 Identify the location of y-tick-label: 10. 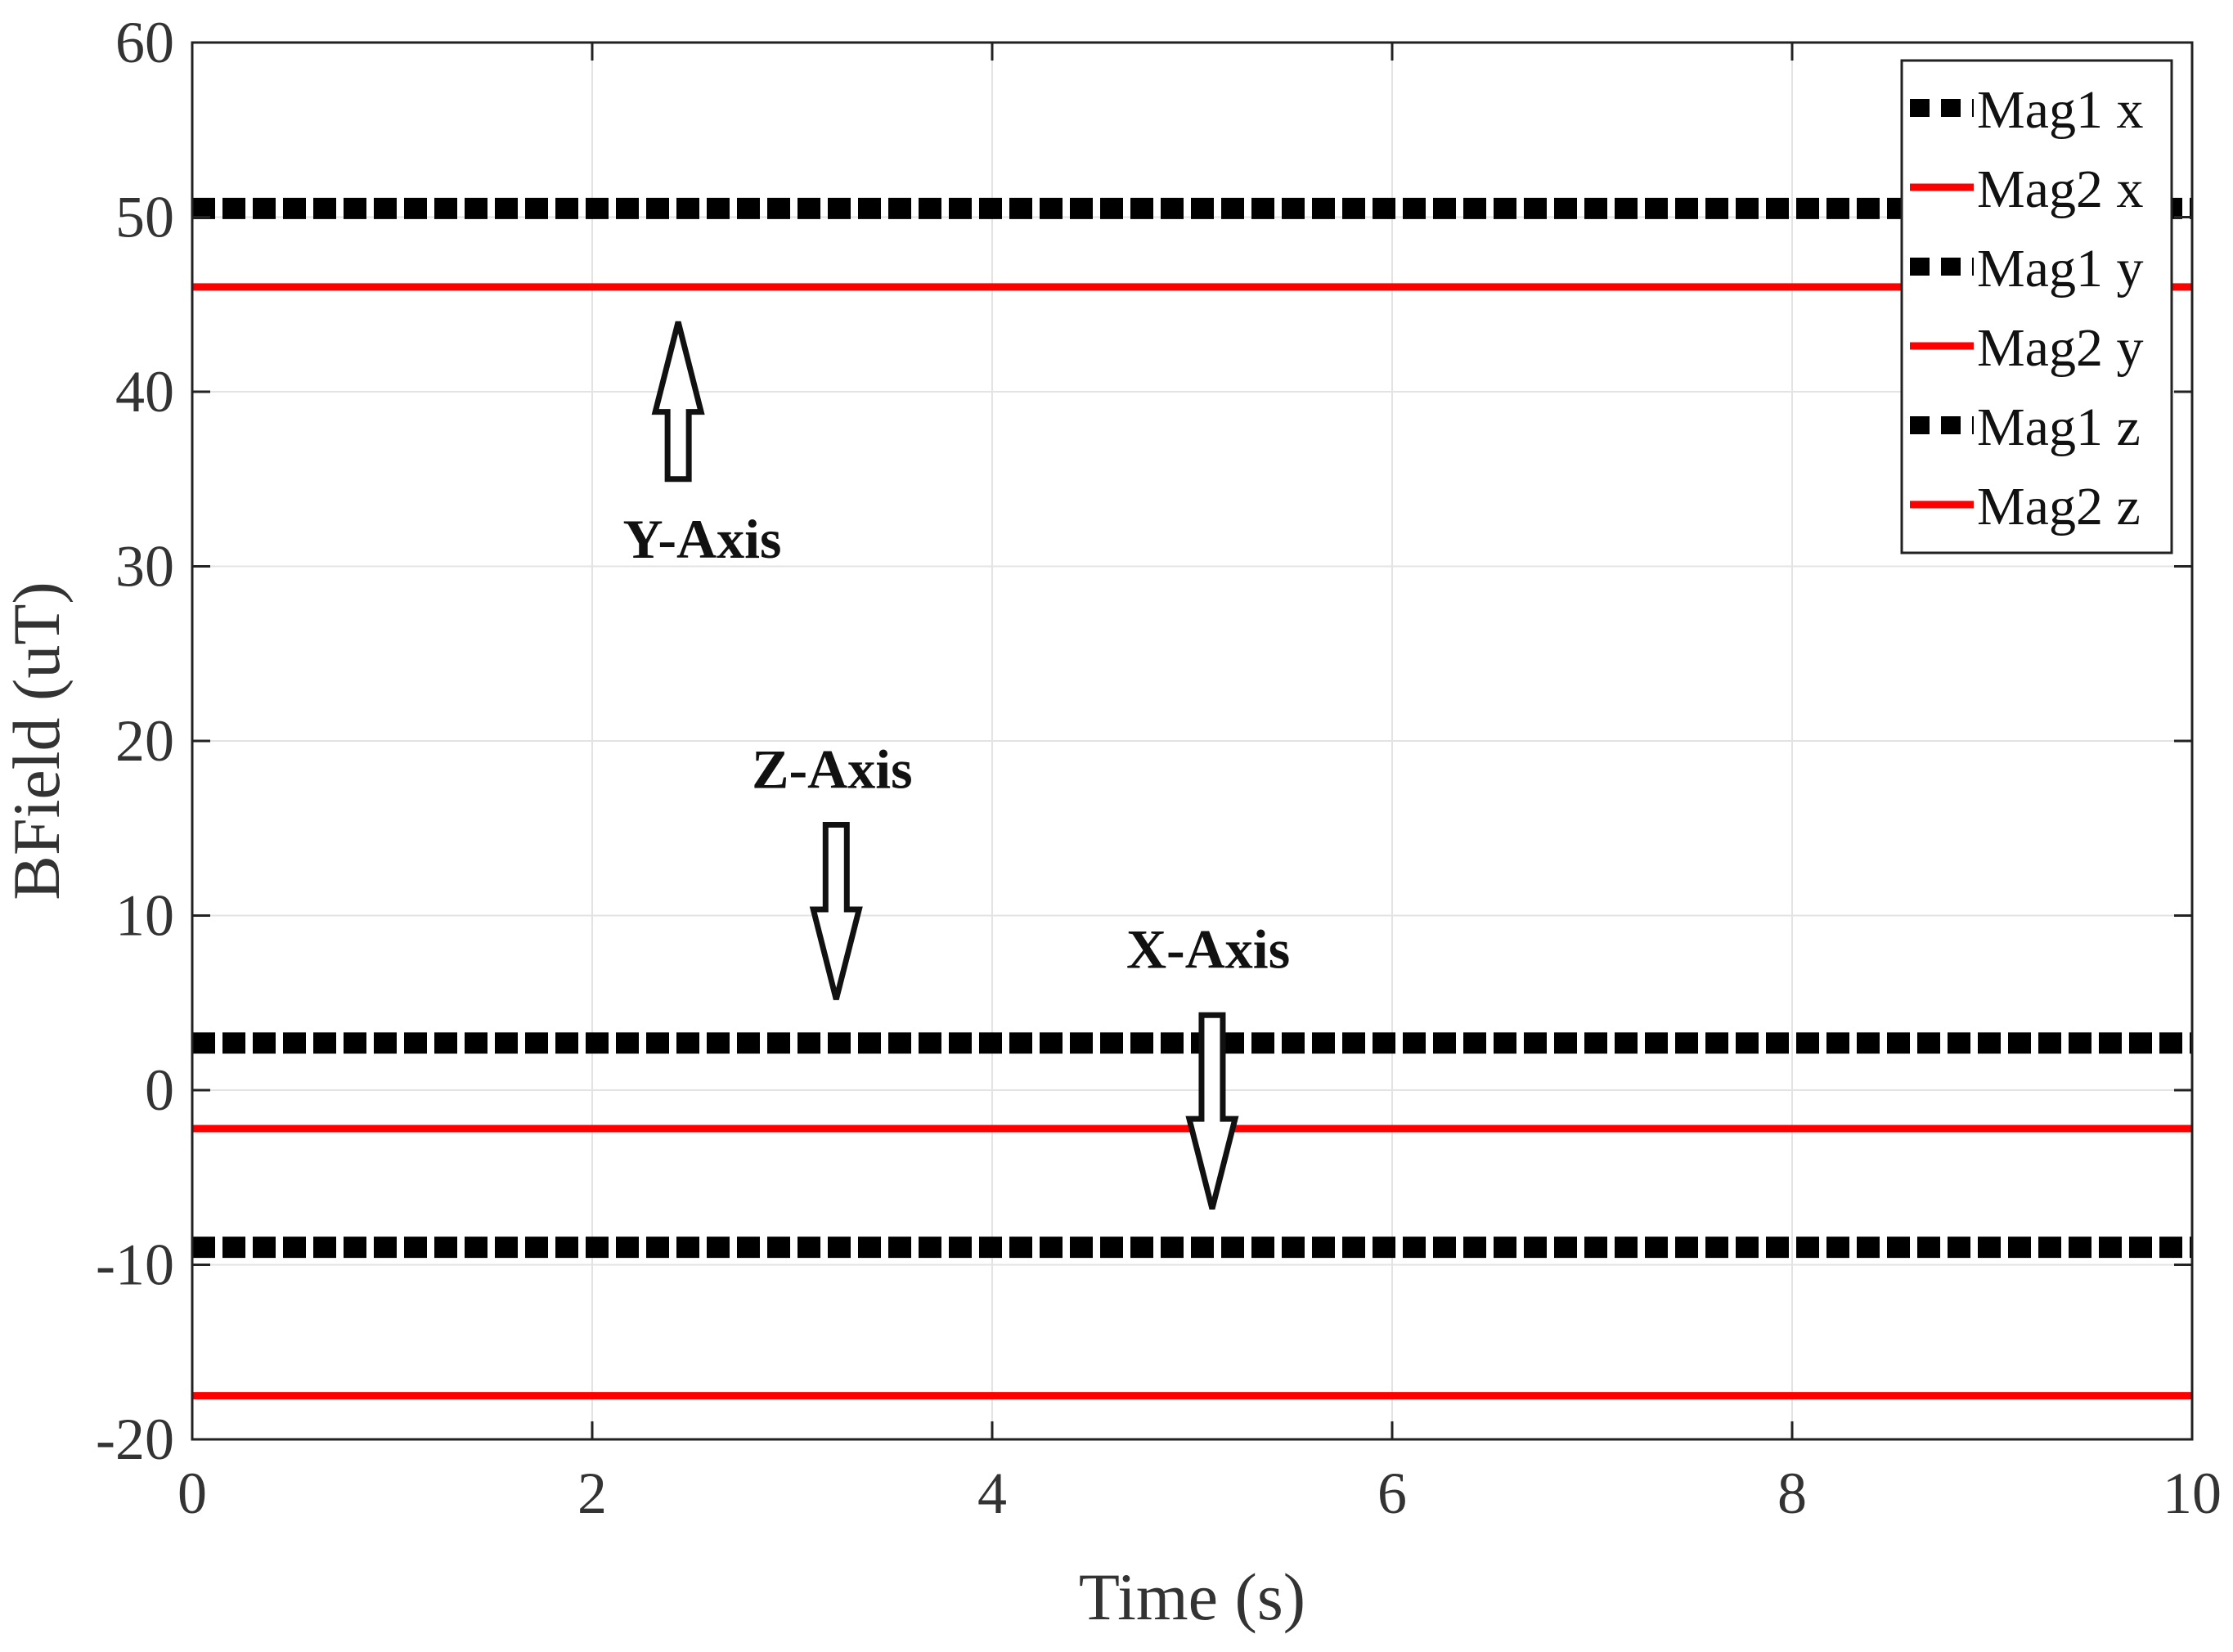
(144, 916).